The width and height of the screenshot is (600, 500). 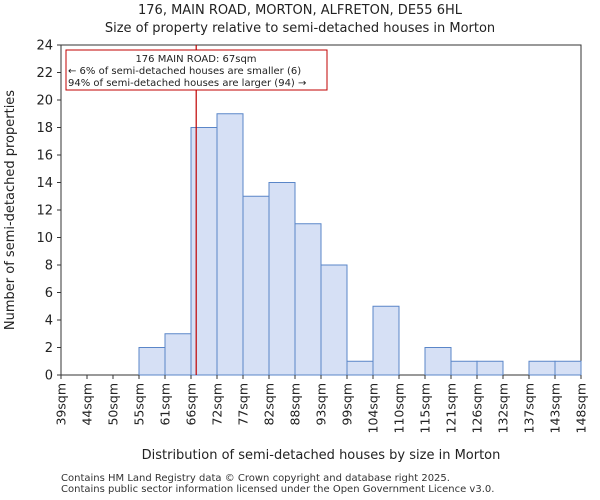 What do you see at coordinates (152, 361) in the screenshot?
I see `bar-55sqm` at bounding box center [152, 361].